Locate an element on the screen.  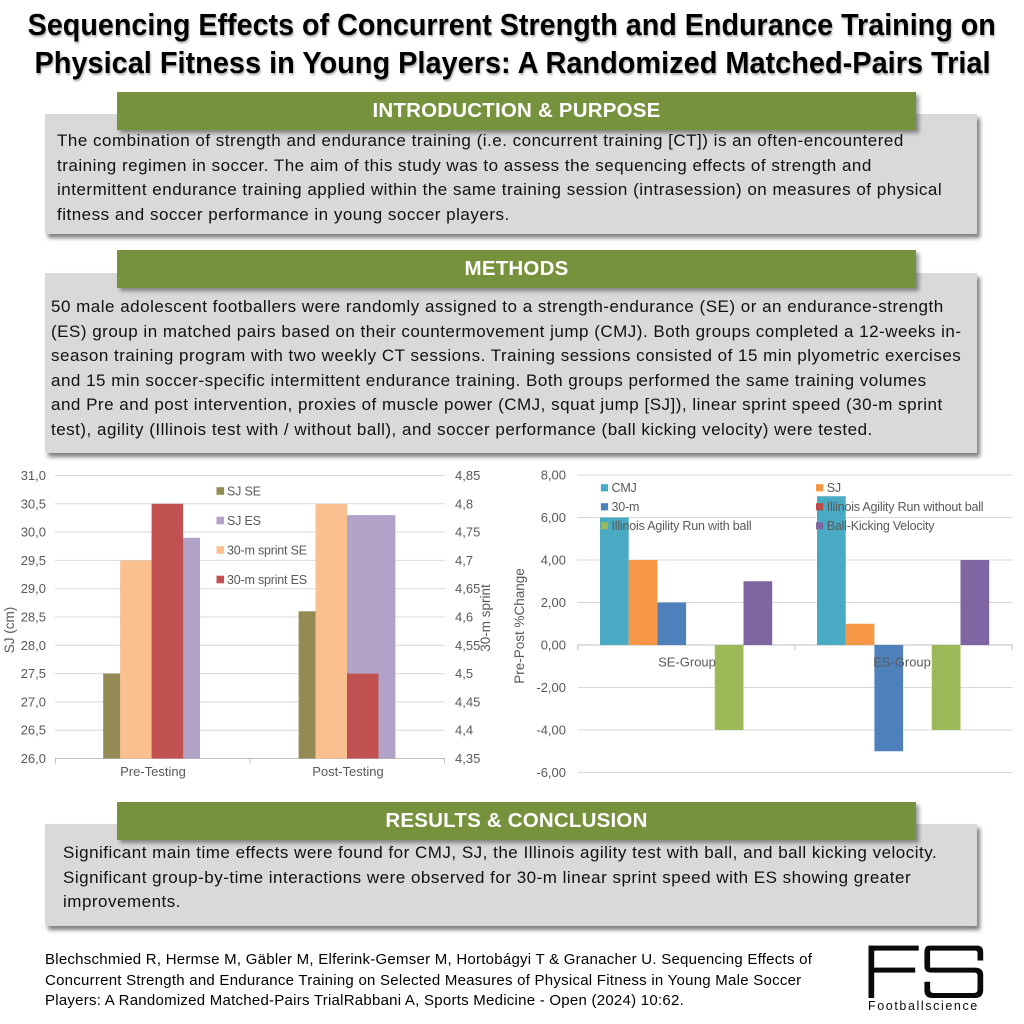
svg-text: 29,5 is located at coordinates (33, 560).